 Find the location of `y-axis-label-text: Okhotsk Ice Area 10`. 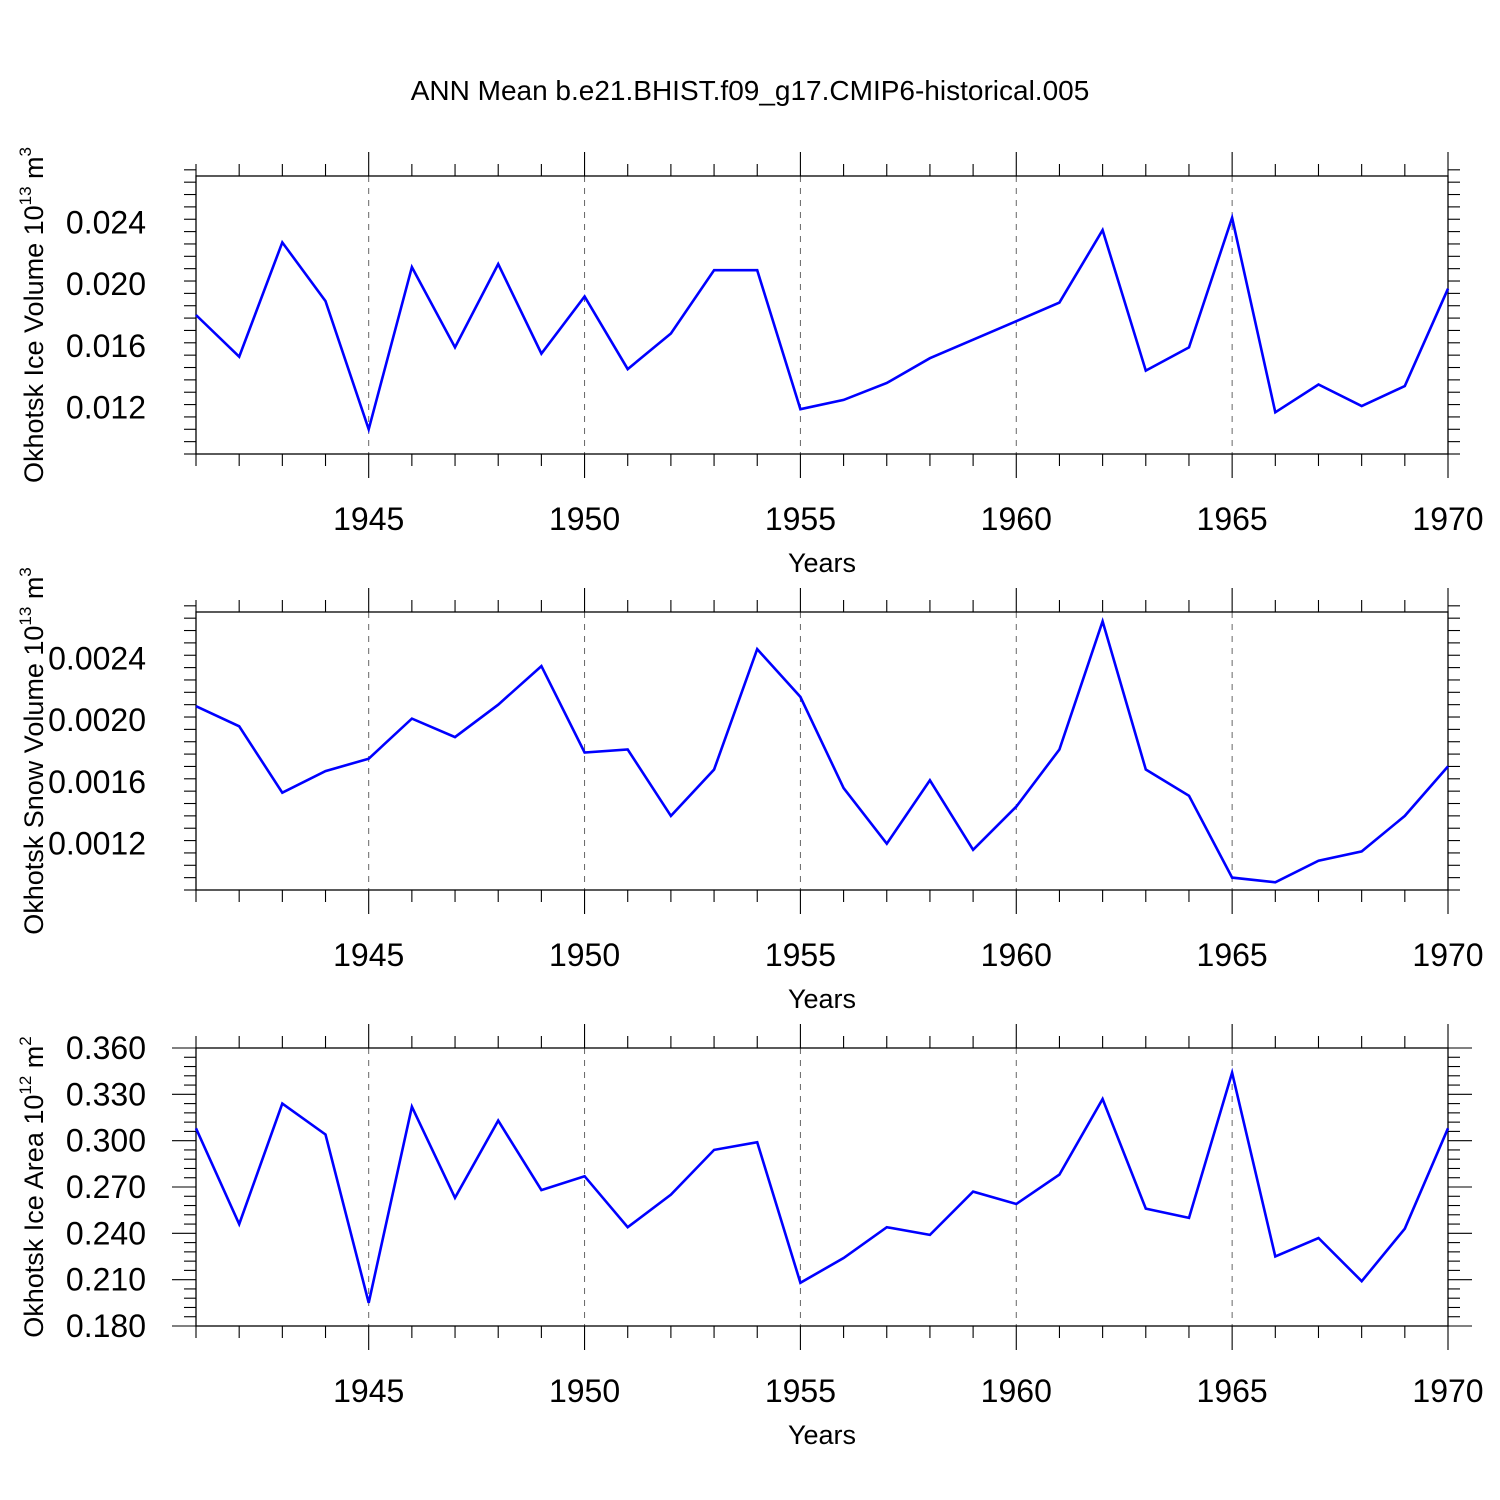

y-axis-label-text: Okhotsk Ice Area 10 is located at coordinates (34, 1216).